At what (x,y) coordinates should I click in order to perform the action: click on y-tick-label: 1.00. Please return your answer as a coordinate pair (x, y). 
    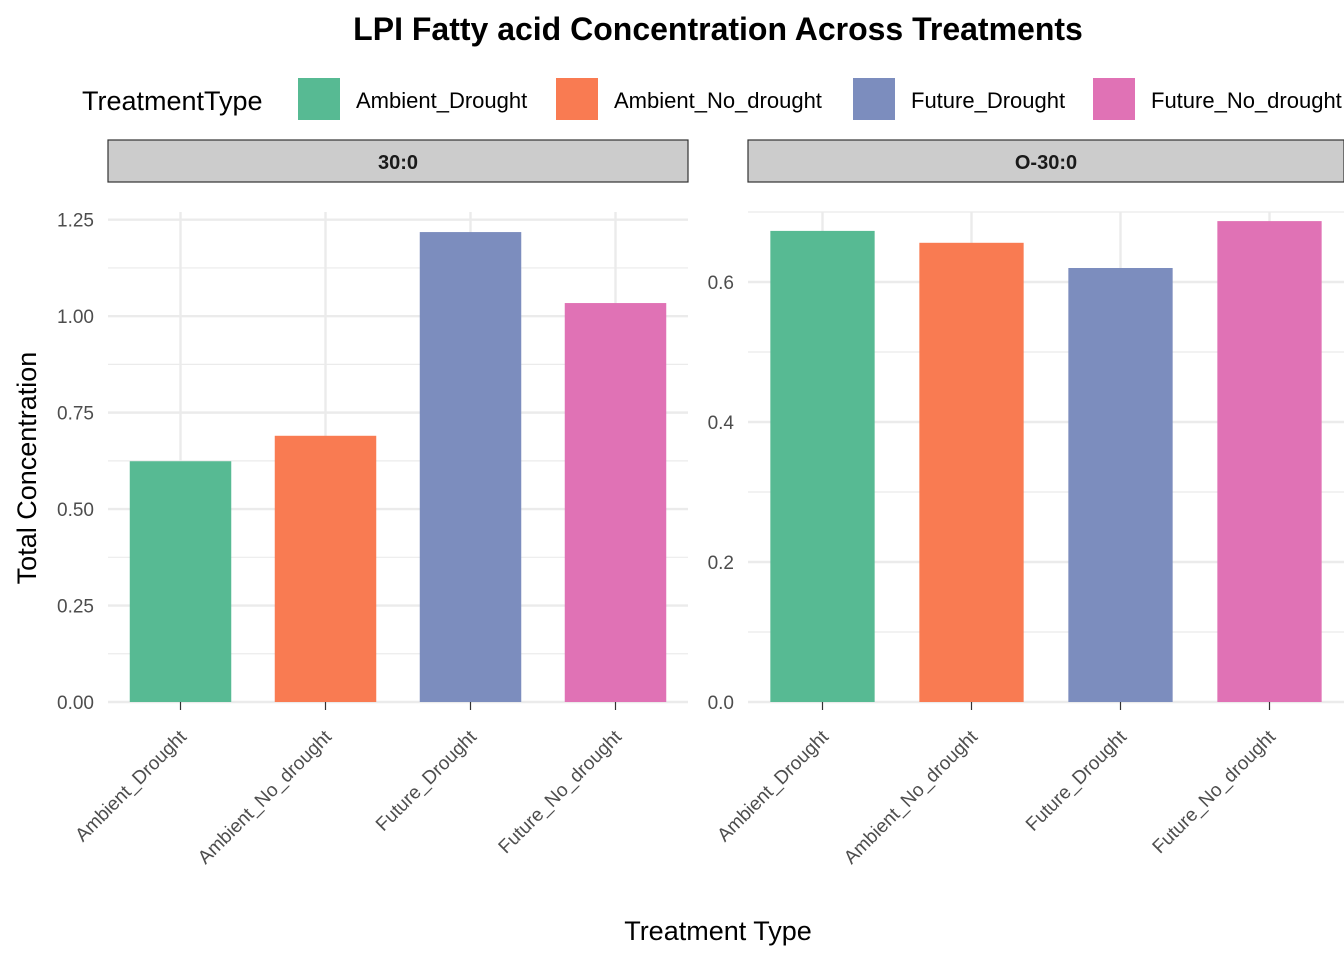
    Looking at the image, I should click on (75, 317).